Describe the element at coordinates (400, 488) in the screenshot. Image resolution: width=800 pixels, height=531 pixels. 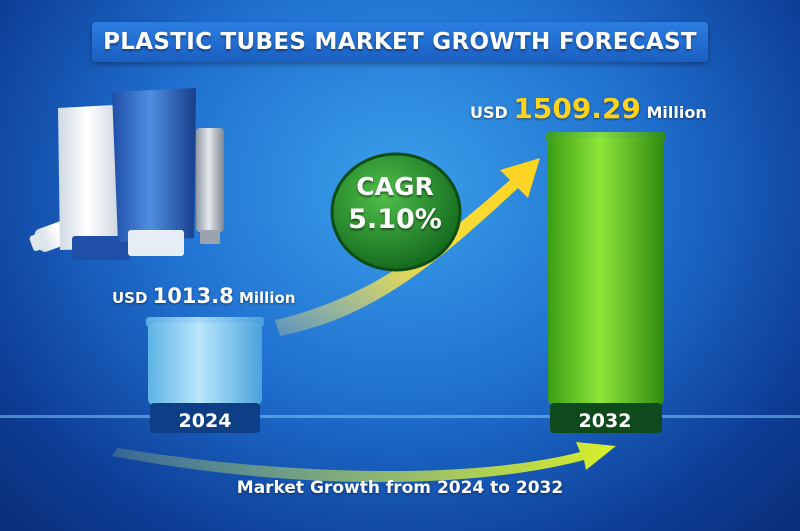
I see `footer-caption: Market Growth from 2024 to 2032` at that location.